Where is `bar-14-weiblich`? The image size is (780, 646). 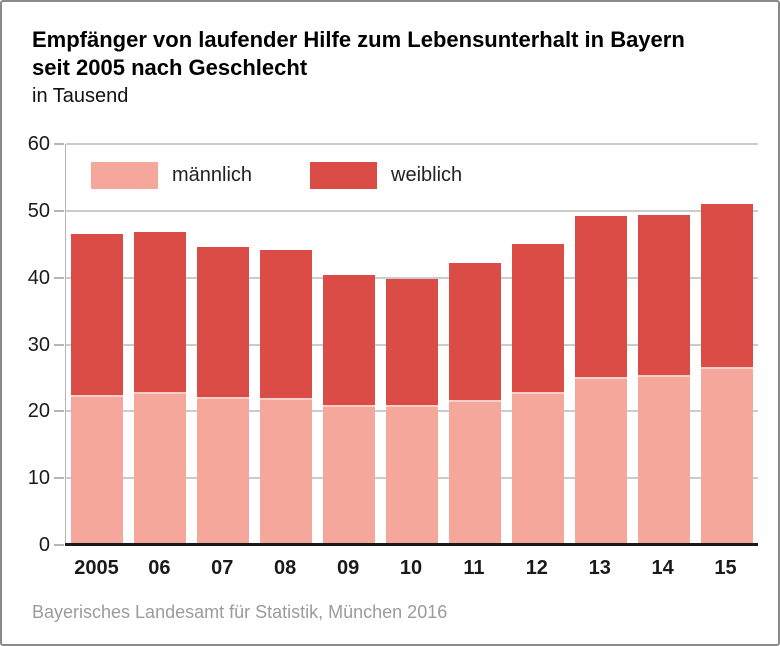 bar-14-weiblich is located at coordinates (663, 294).